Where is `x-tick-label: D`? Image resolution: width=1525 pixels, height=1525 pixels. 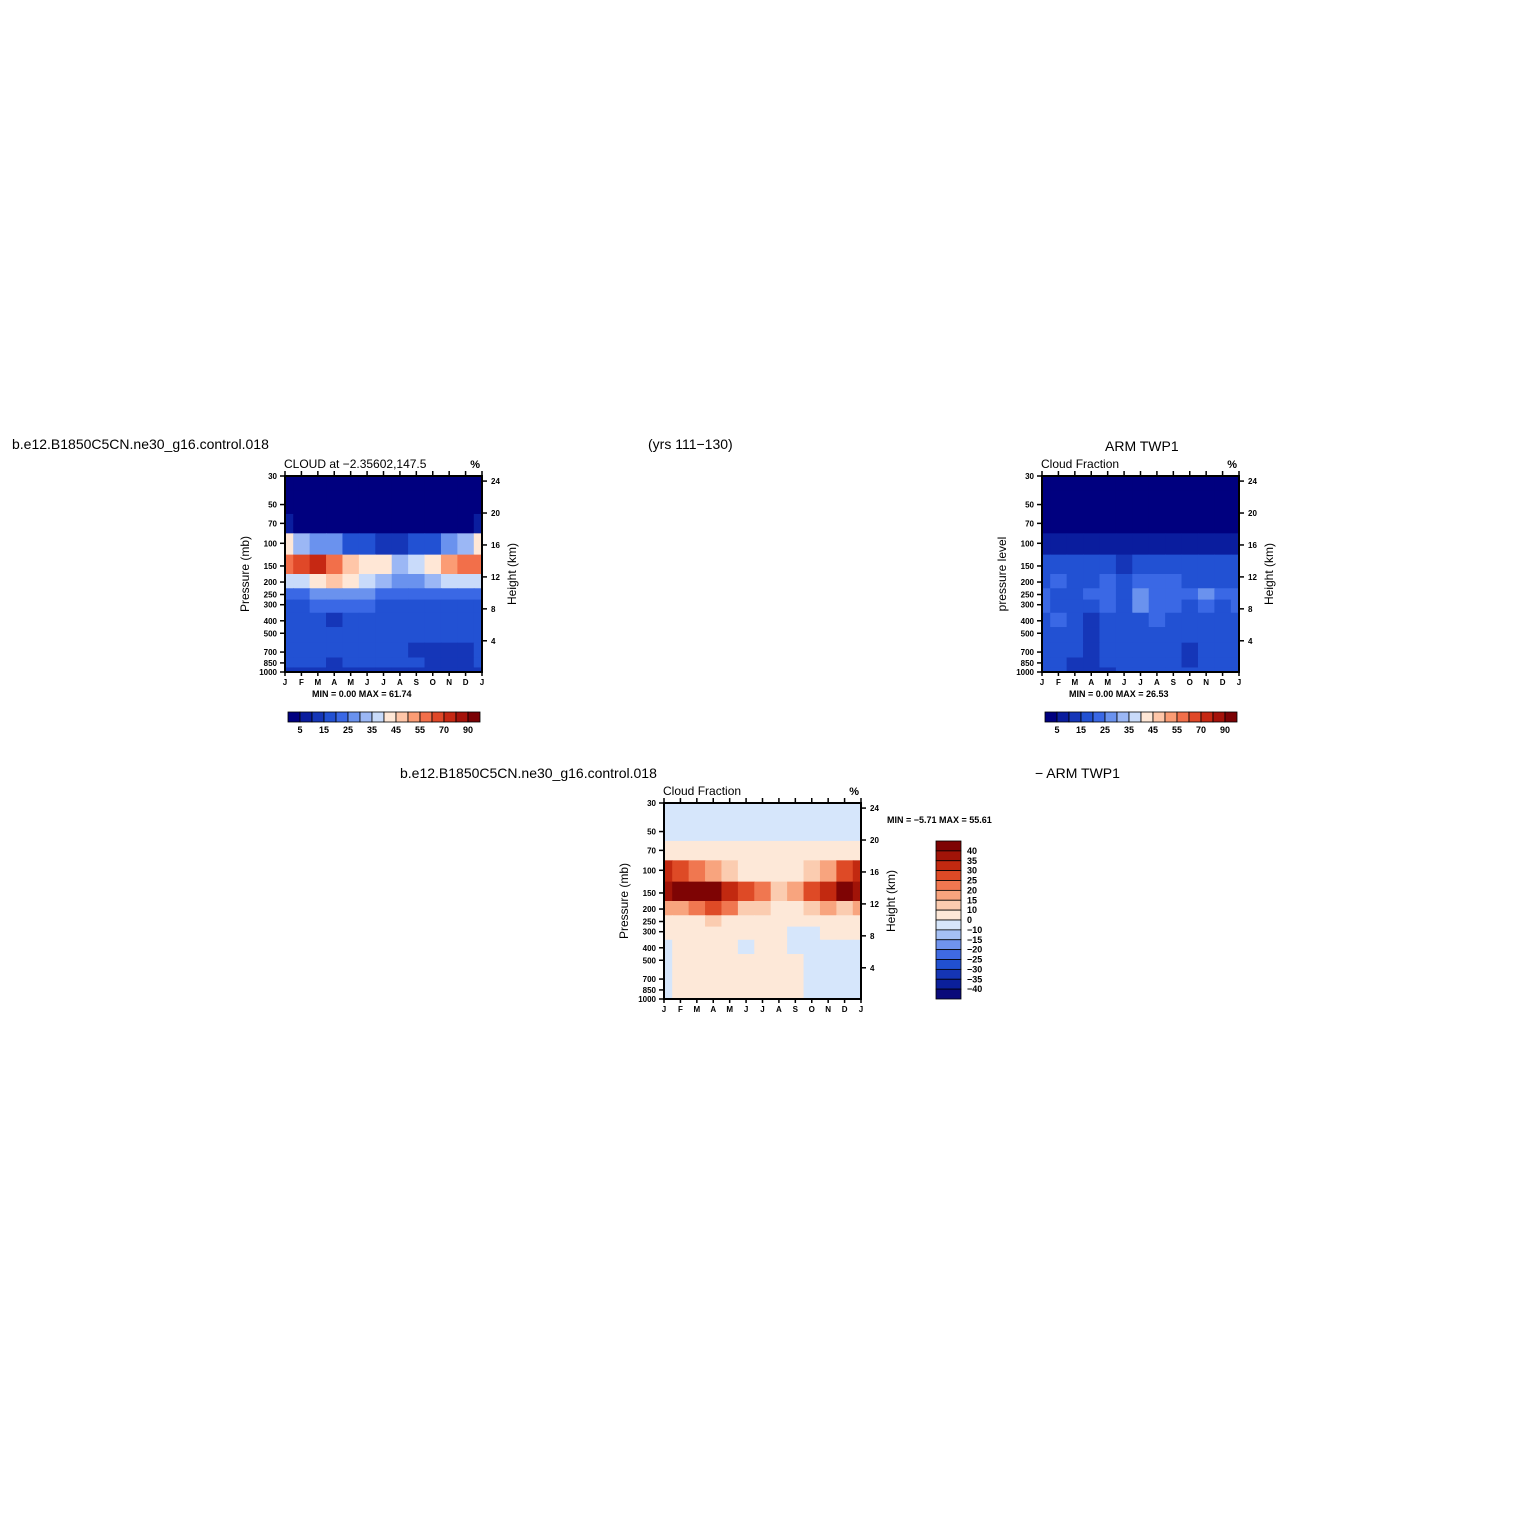
x-tick-label: D is located at coordinates (845, 1009).